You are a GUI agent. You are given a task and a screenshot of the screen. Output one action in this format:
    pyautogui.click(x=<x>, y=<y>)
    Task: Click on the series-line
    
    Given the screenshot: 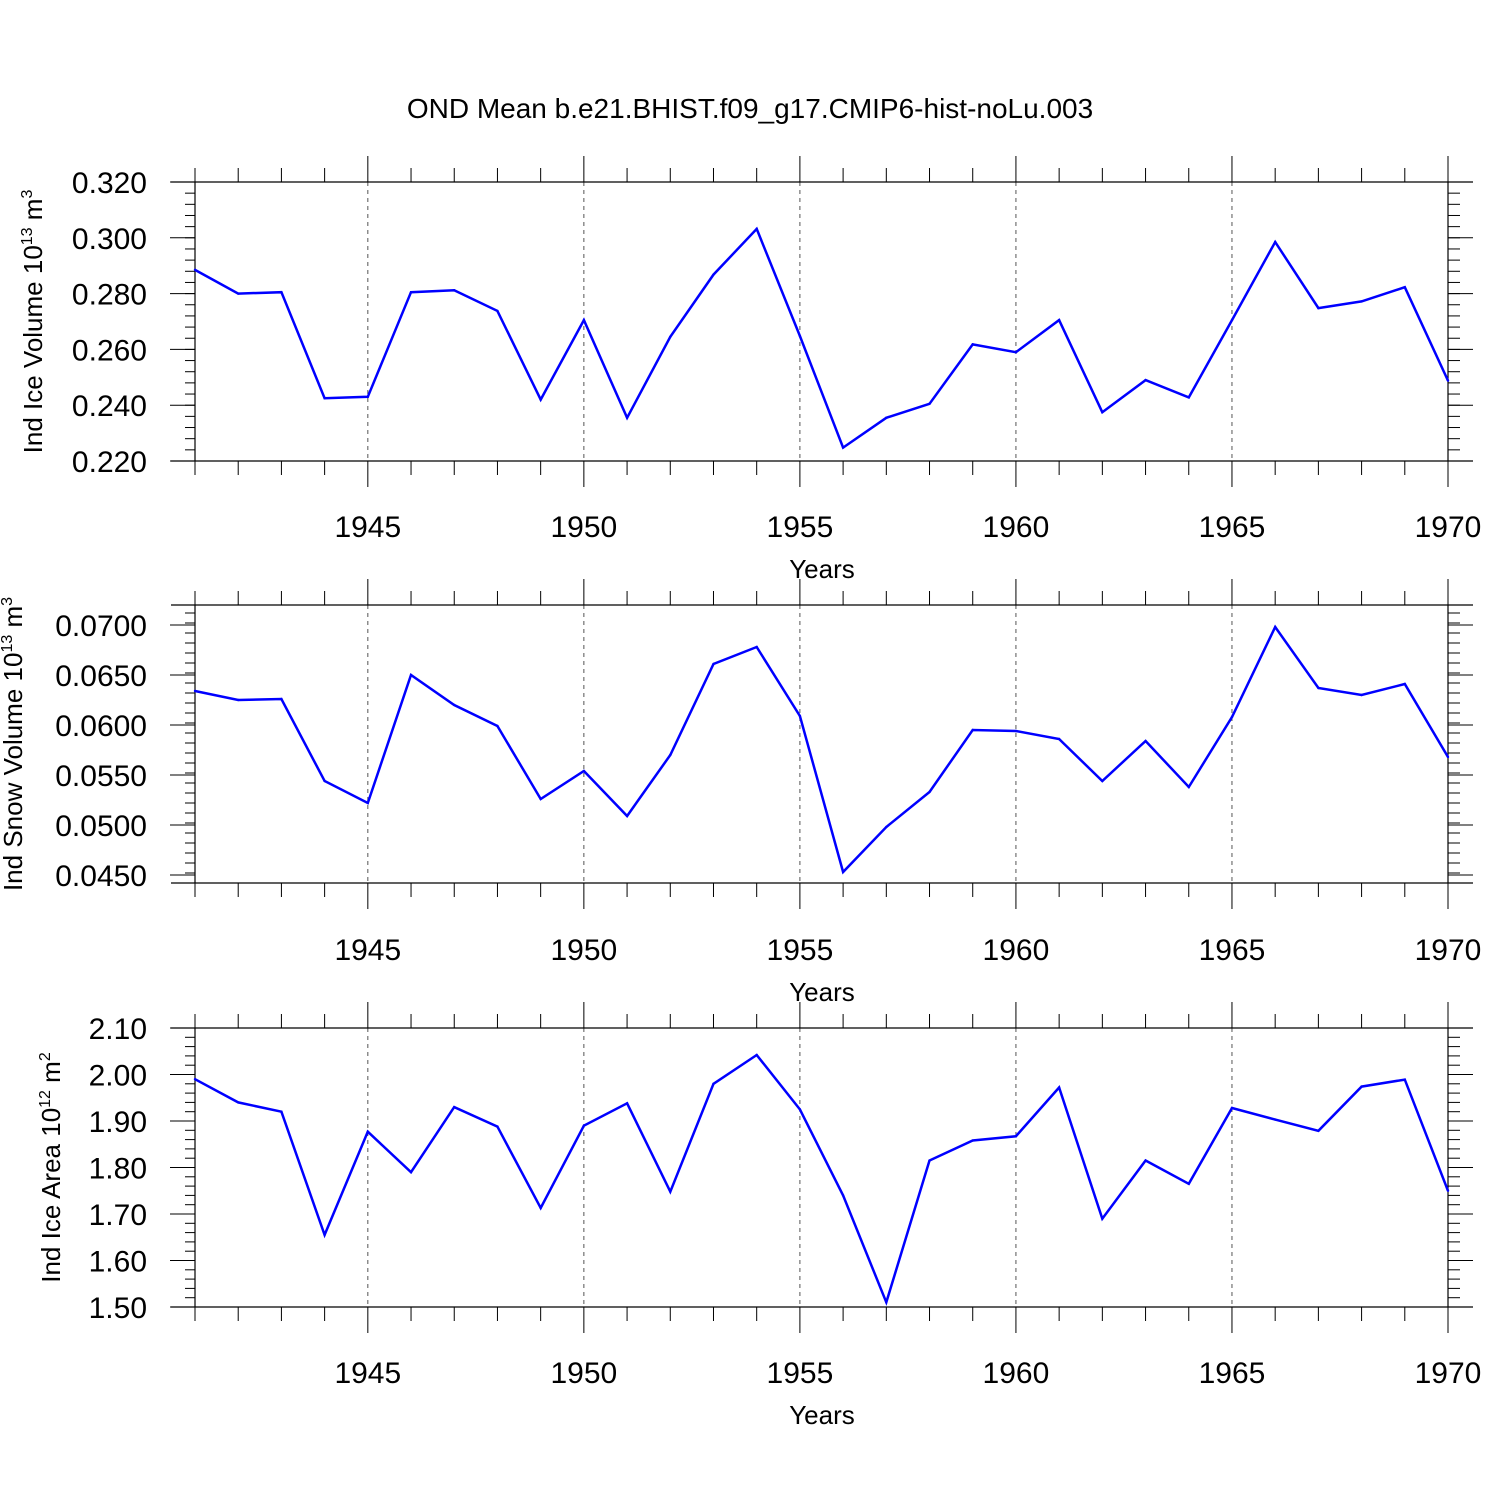 What is the action you would take?
    pyautogui.click(x=822, y=749)
    